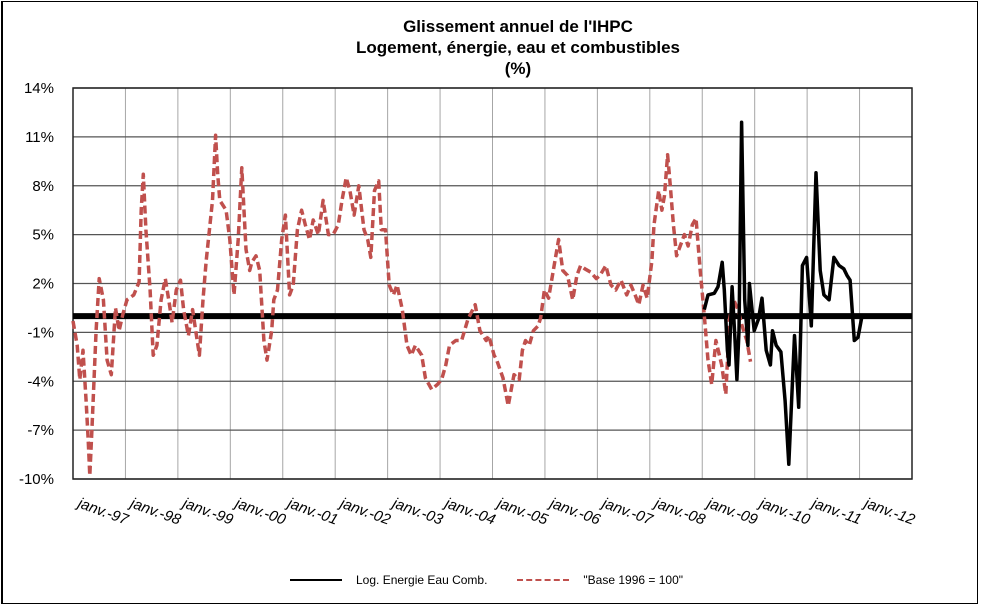 This screenshot has height=606, width=981. I want to click on legend-label-log-energie: Log. Energie Eau Comb., so click(422, 580).